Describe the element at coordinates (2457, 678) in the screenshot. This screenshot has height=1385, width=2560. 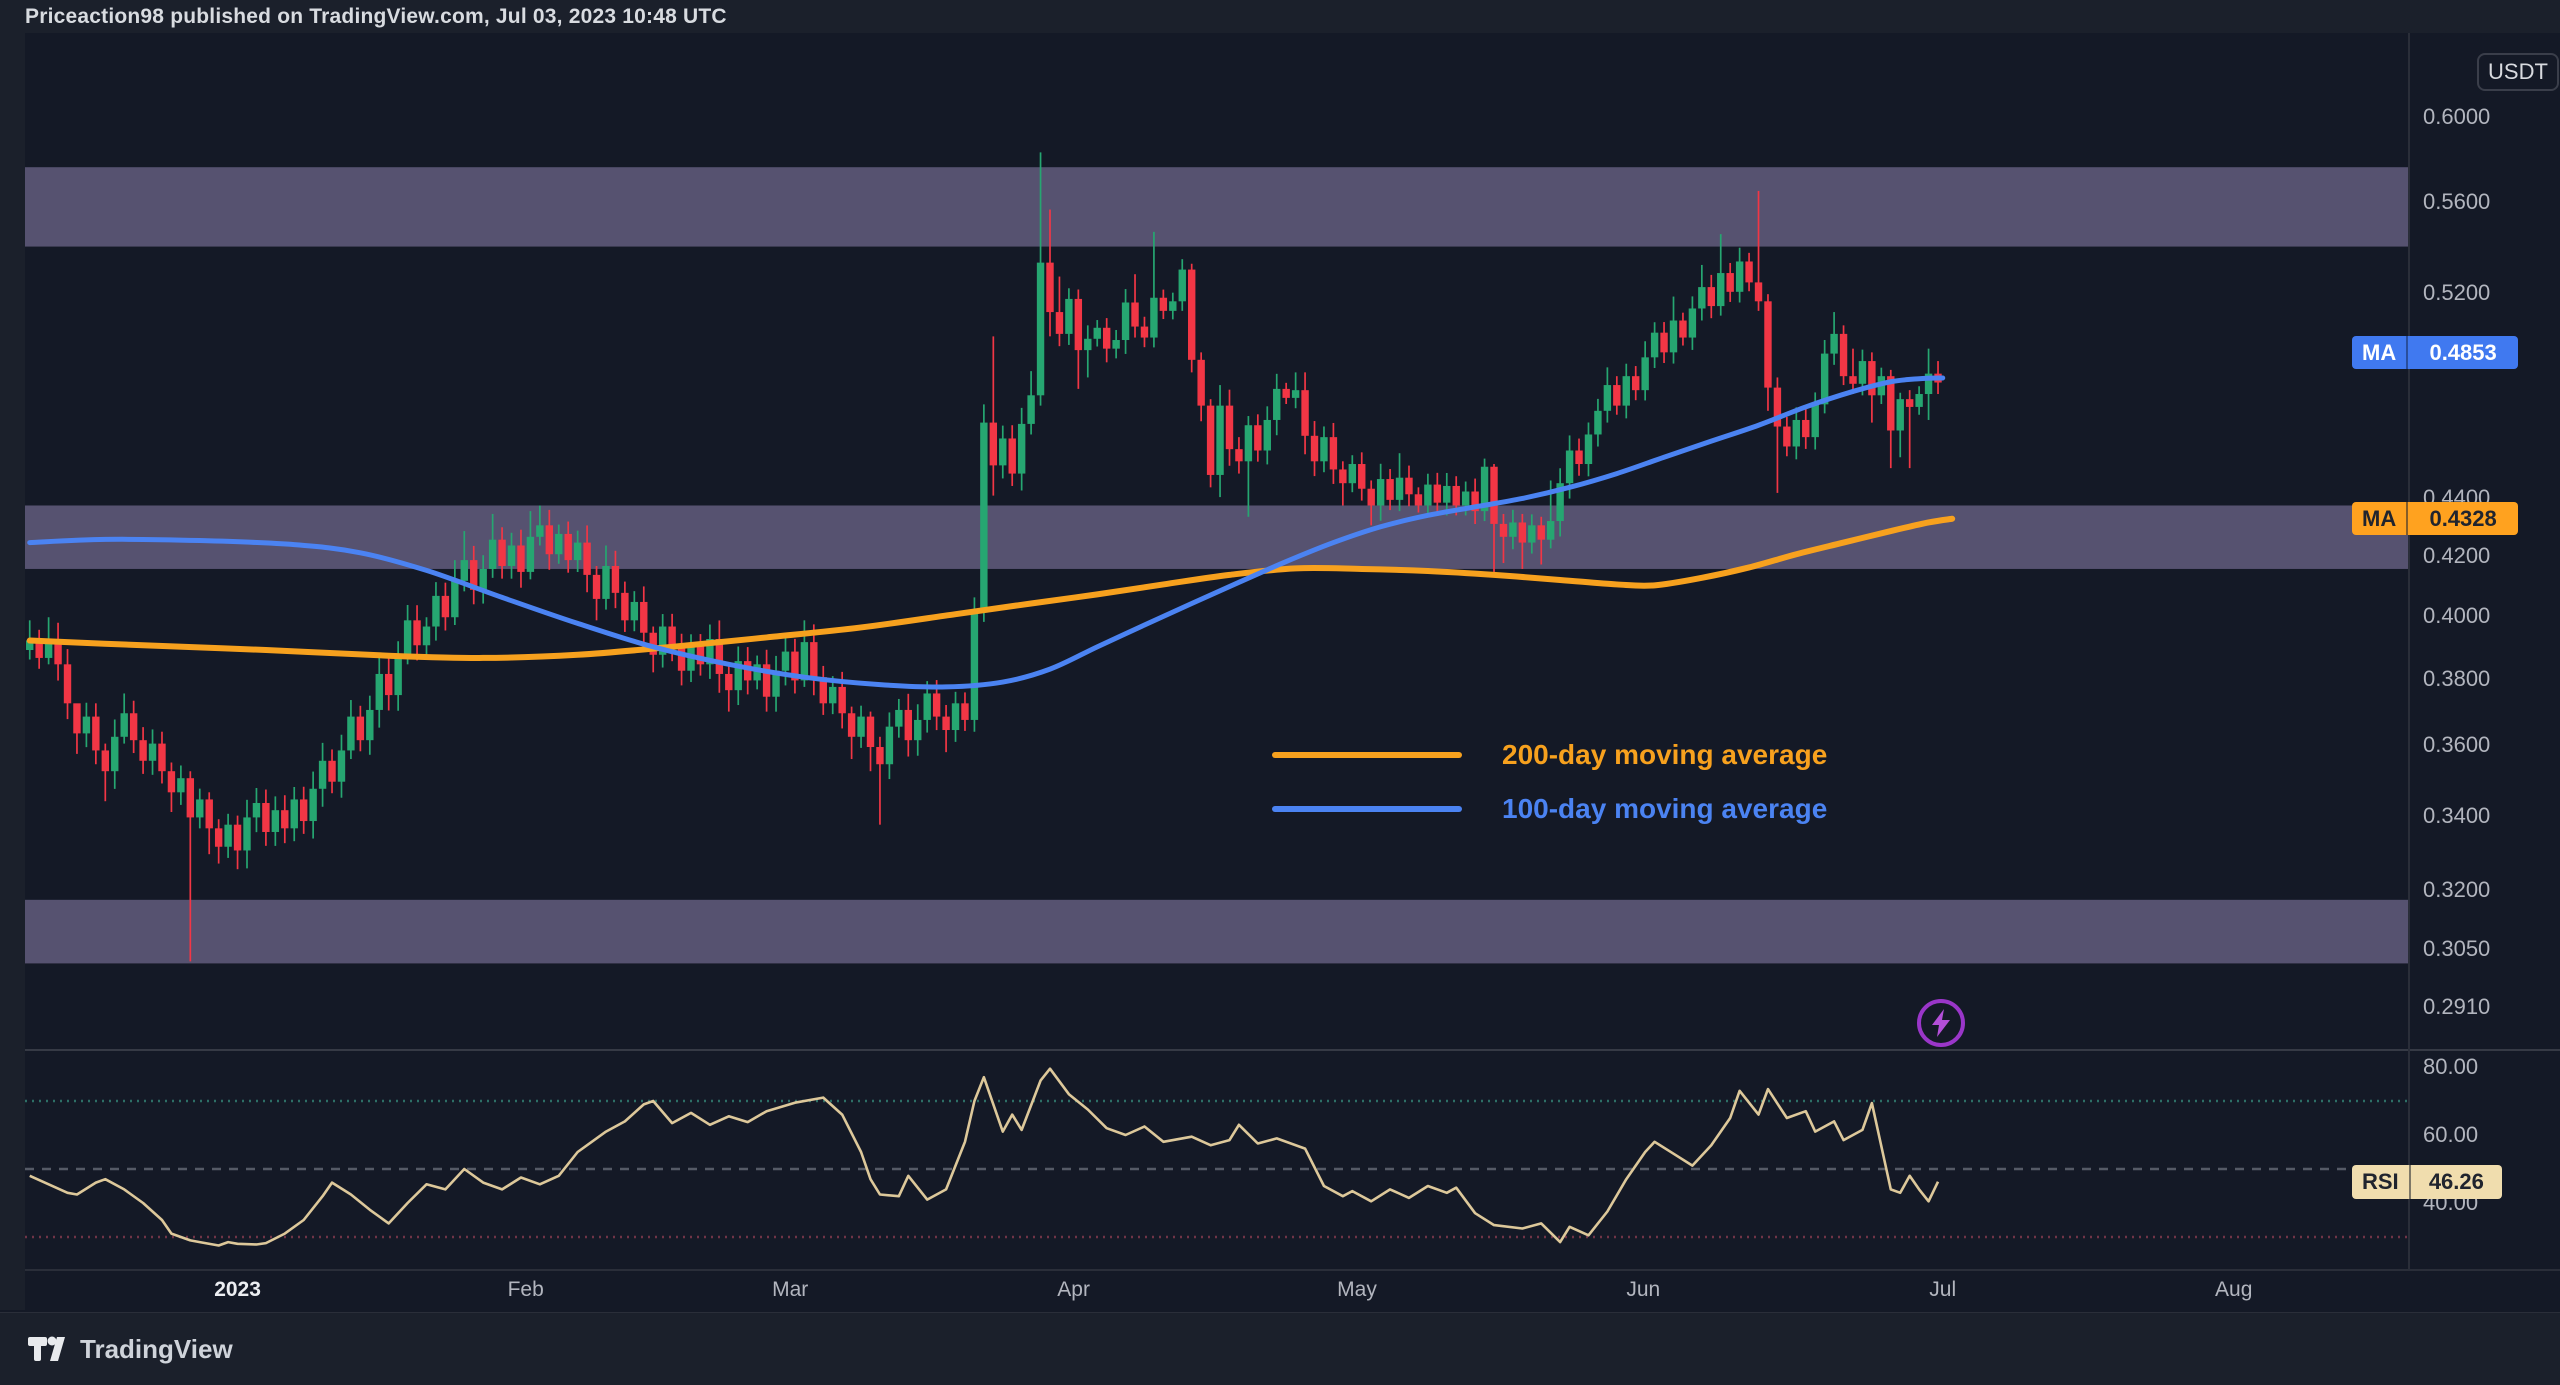
I see `price-axis-label: 0.3800` at that location.